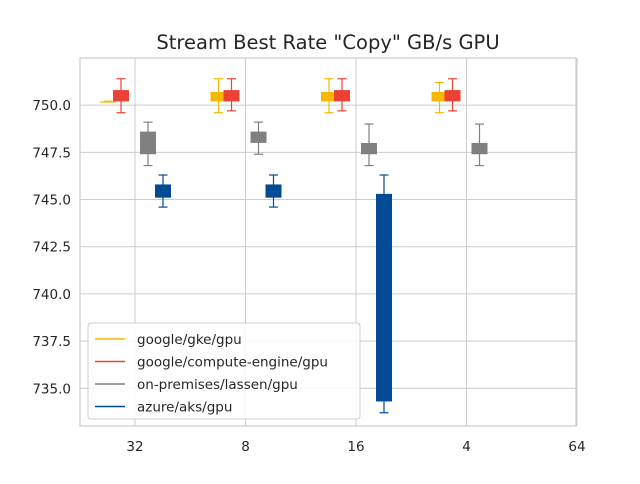 Image resolution: width=640 pixels, height=484 pixels. I want to click on legend-label: google/gke/gpu, so click(189, 340).